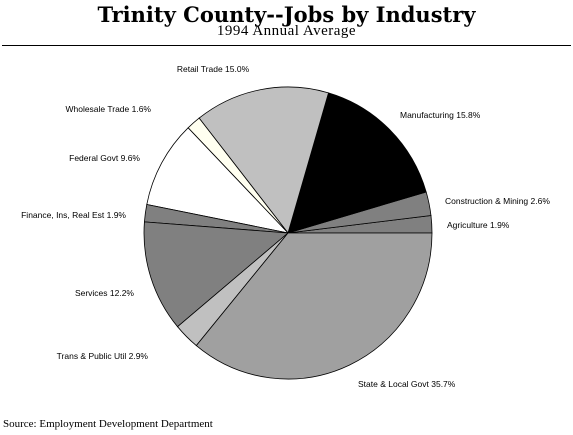  What do you see at coordinates (286, 14) in the screenshot?
I see `chart-title: Trinity County--Jobs by Industry` at bounding box center [286, 14].